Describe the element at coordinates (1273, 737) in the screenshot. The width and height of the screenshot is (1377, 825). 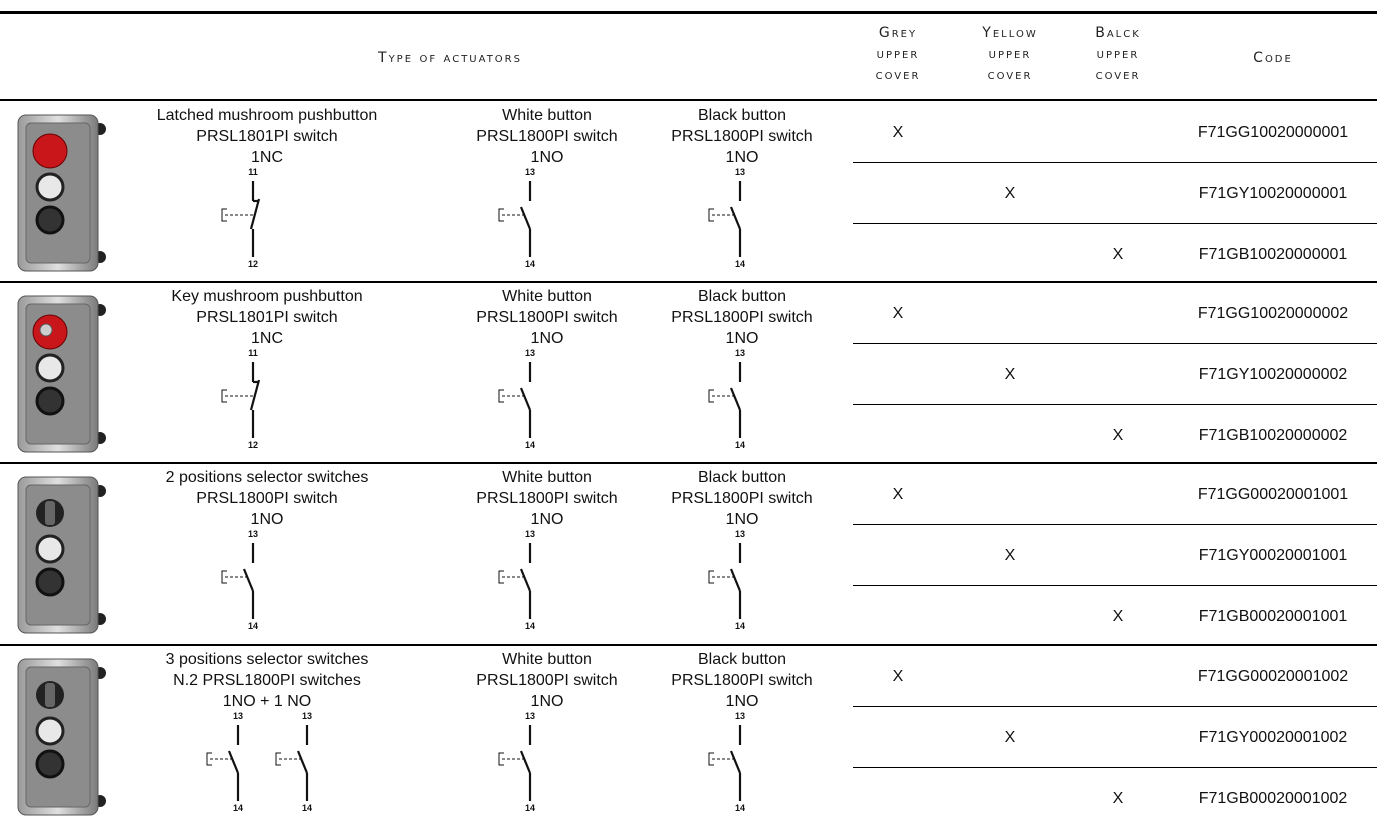
I see `product-code: F71GY00020001002` at that location.